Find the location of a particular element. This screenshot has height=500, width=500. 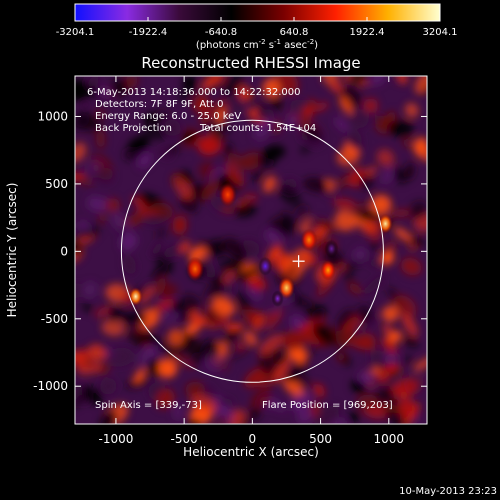

colorbar-tick-label: 1922.4 is located at coordinates (367, 32).